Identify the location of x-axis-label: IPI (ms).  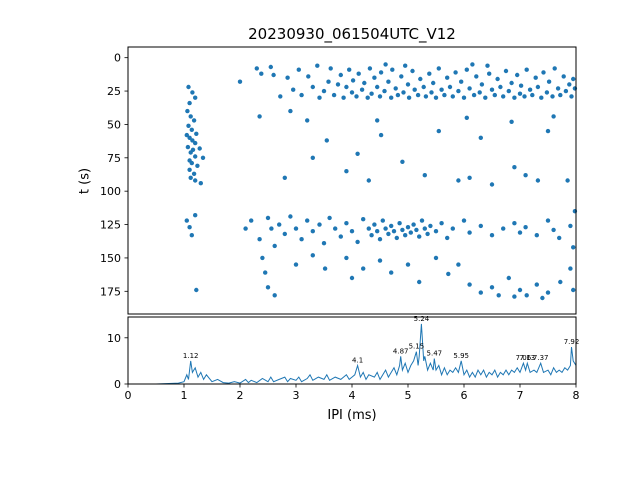
(352, 415).